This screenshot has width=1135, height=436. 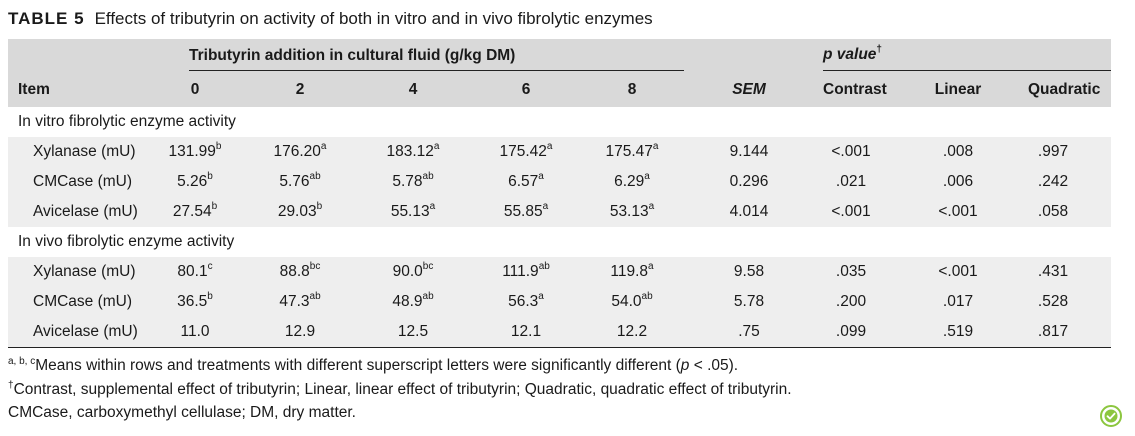 I want to click on value-number: 12.5, so click(x=413, y=331).